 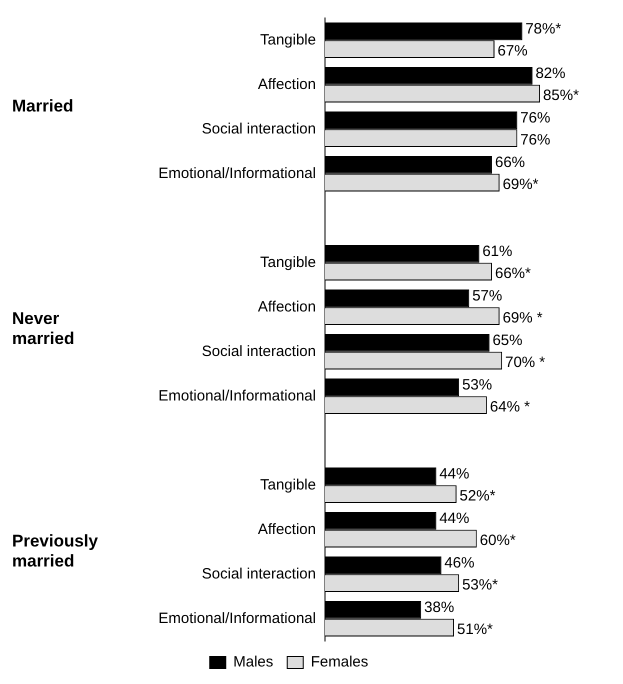 What do you see at coordinates (498, 540) in the screenshot?
I see `data-label: 60%*` at bounding box center [498, 540].